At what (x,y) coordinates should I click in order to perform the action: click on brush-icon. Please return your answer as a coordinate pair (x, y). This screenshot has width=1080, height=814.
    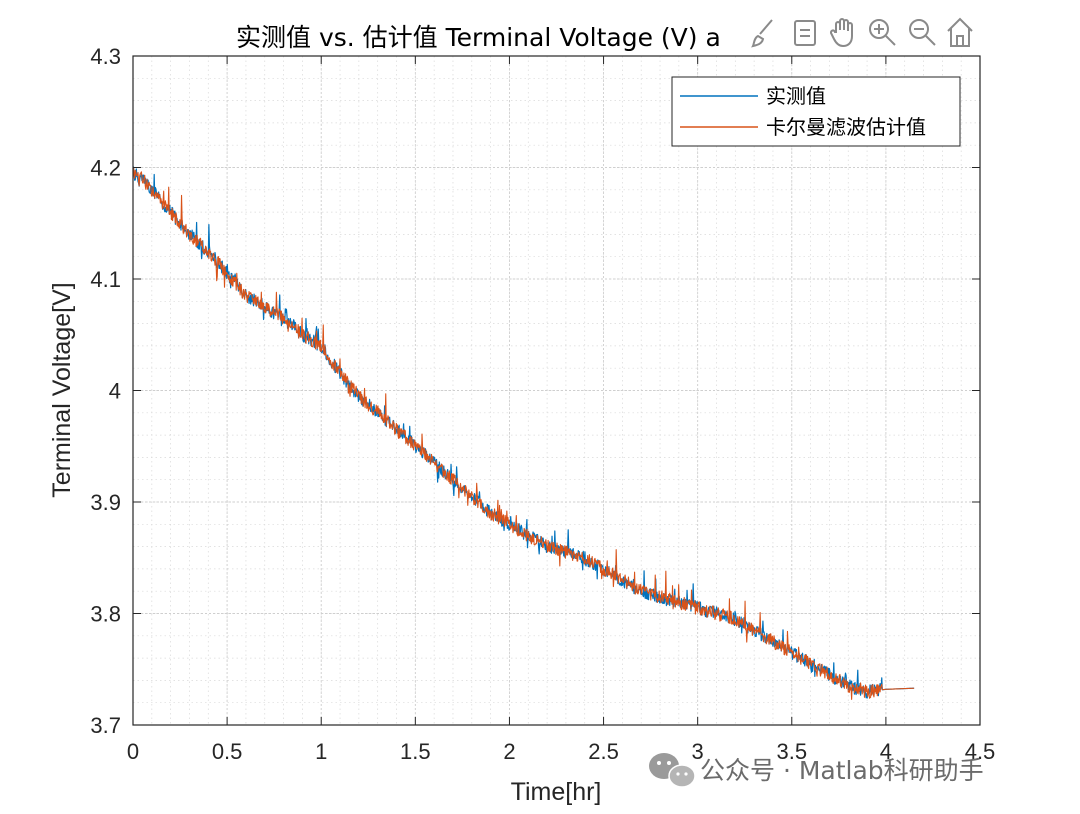
    Looking at the image, I should click on (762, 33).